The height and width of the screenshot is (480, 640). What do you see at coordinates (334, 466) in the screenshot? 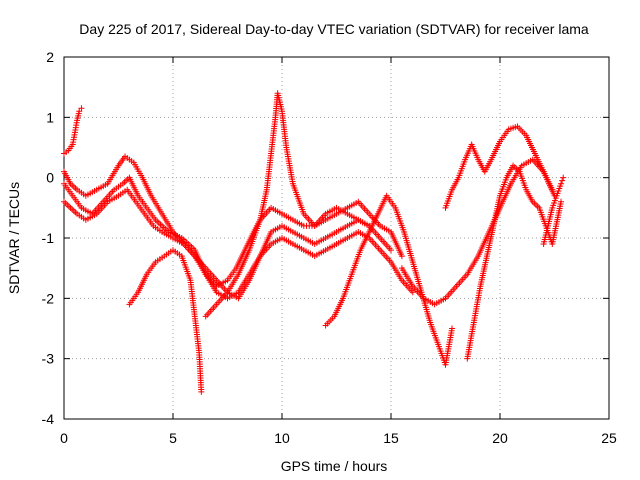
I see `x-axis-title: GPS time / hours` at bounding box center [334, 466].